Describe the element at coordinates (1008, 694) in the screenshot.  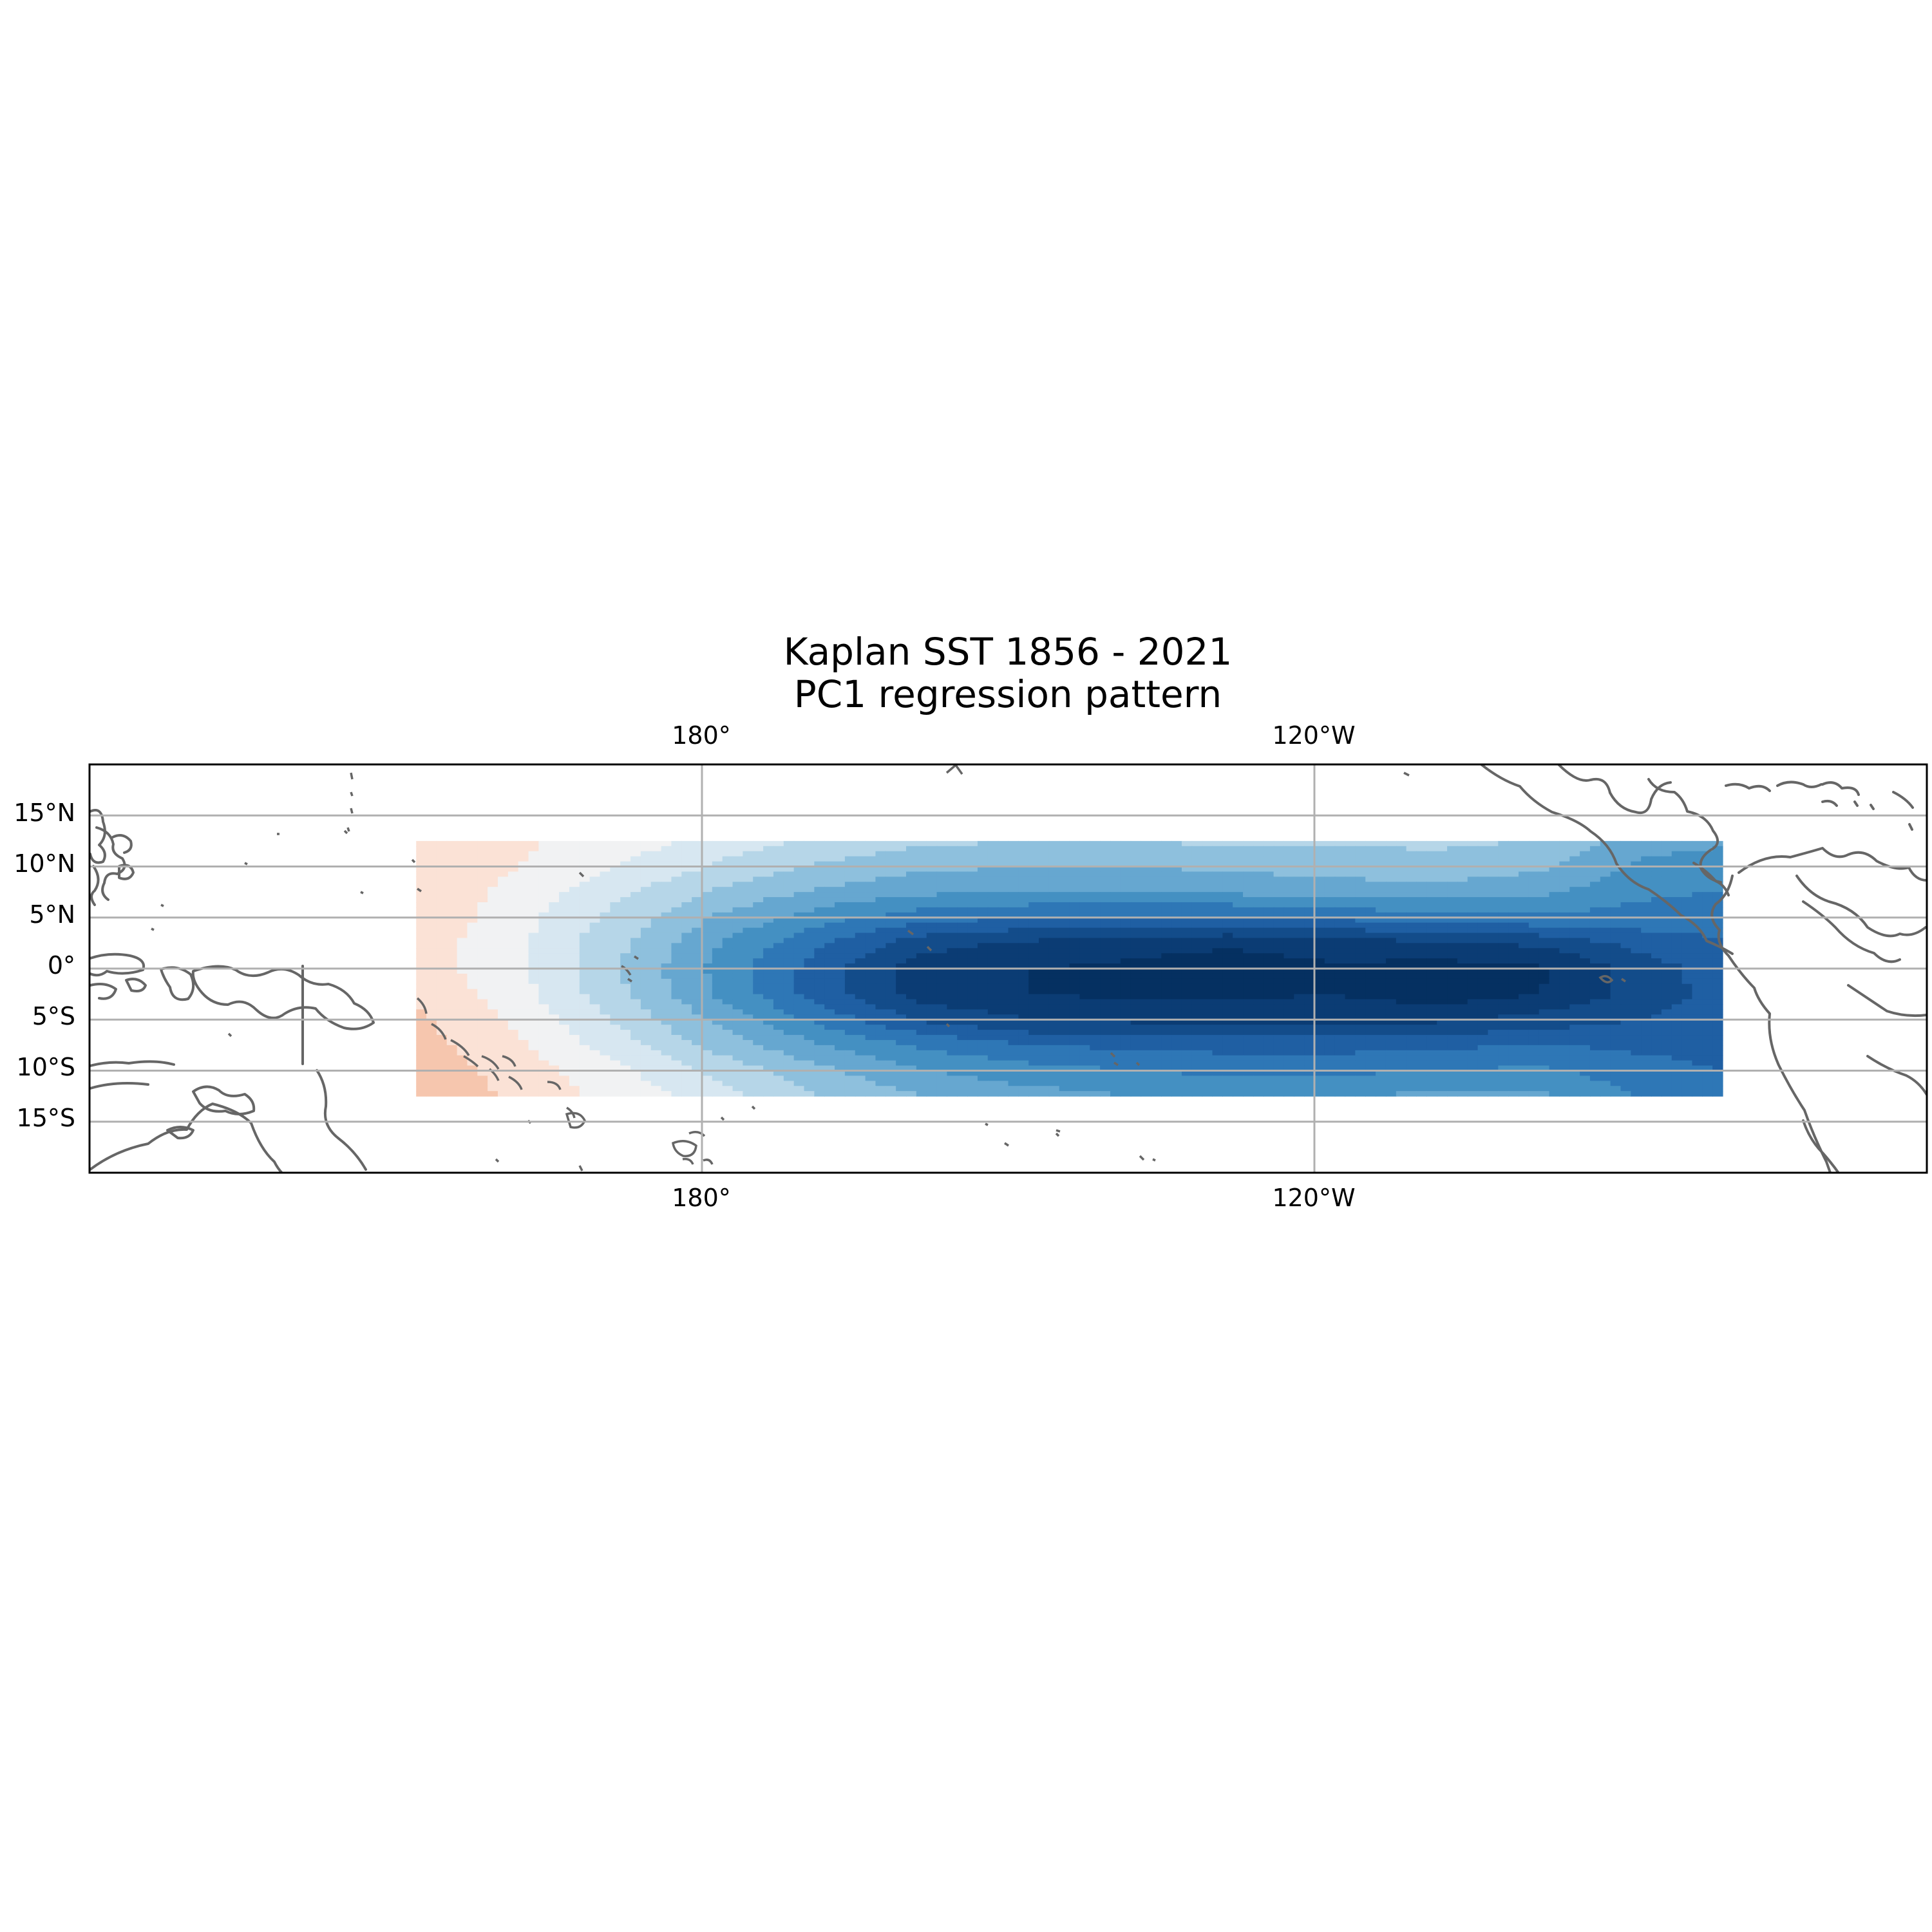
I see `title-line-2: PC1 regression pattern` at that location.